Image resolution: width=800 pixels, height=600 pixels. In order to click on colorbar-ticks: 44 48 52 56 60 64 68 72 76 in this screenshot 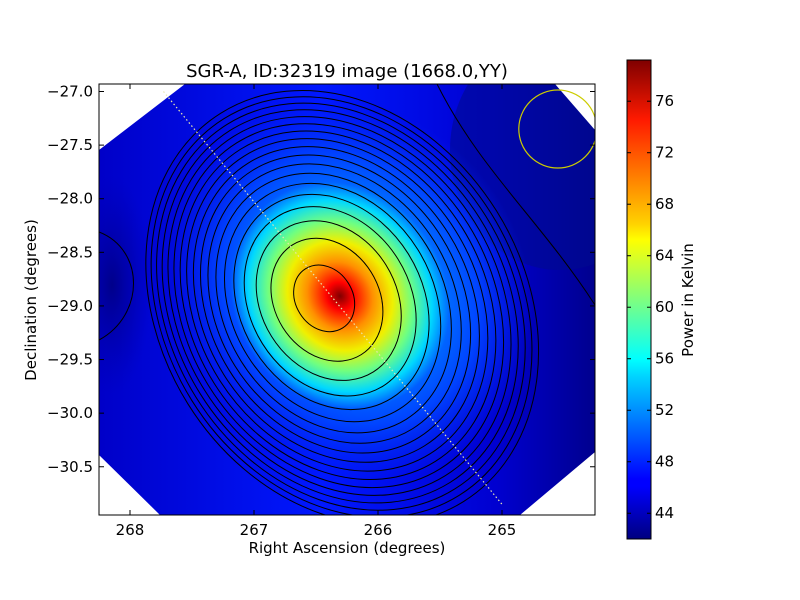, I will do `click(650, 307)`.